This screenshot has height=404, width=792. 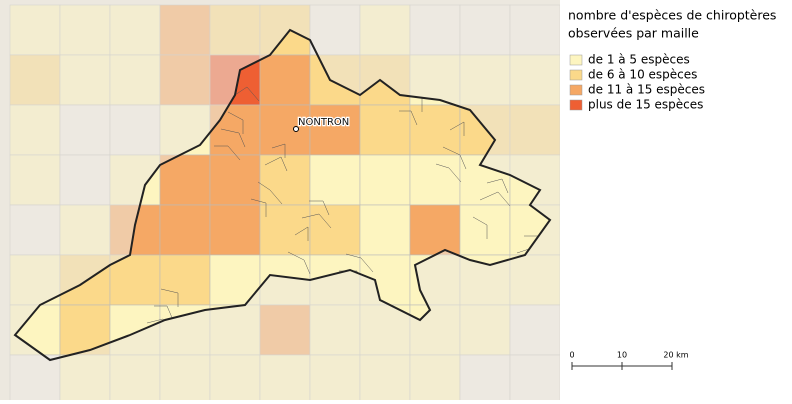 What do you see at coordinates (642, 75) in the screenshot?
I see `legend-label: de 6 à 10 espèces` at bounding box center [642, 75].